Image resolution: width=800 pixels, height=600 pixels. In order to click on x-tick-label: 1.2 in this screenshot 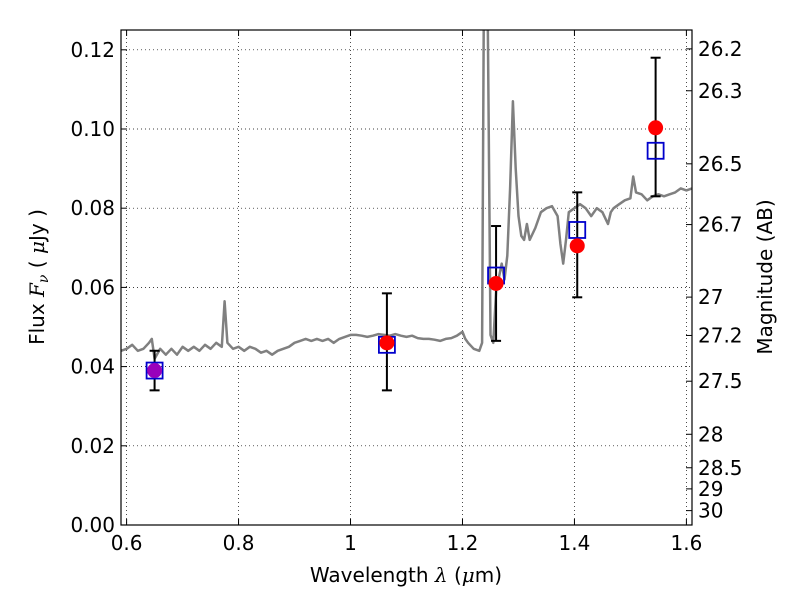, I will do `click(463, 543)`.